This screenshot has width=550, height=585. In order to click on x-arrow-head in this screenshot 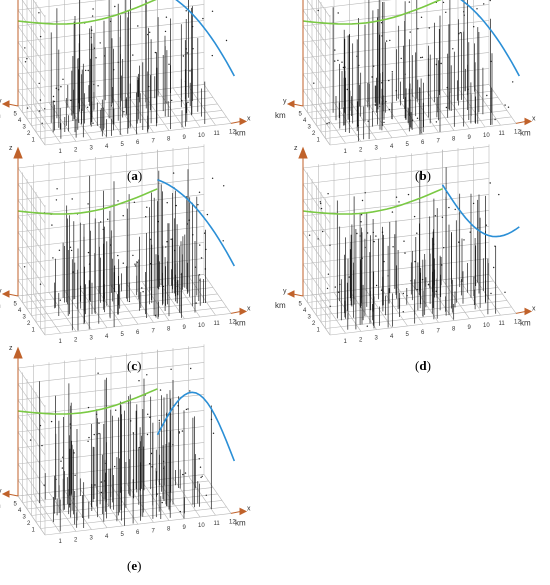, I will do `click(243, 121)`.